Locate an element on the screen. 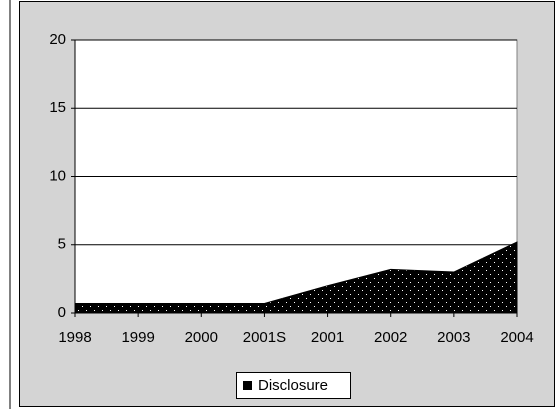  y-tick-label: 5 is located at coordinates (62, 244).